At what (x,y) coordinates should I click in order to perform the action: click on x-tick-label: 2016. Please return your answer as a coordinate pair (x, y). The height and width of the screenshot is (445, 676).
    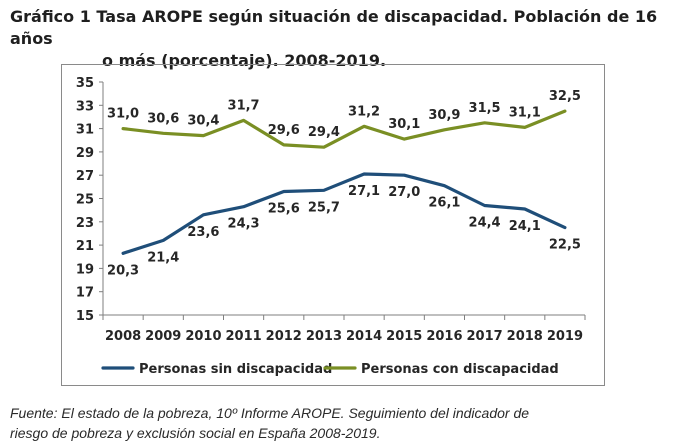
    Looking at the image, I should click on (444, 336).